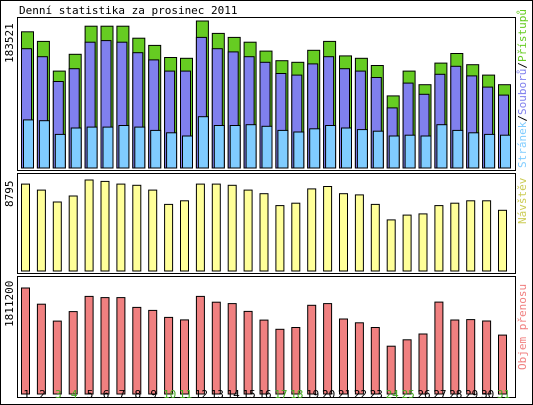 This screenshot has height=405, width=533. Describe the element at coordinates (455, 394) in the screenshot. I see `day-label: 28` at that location.